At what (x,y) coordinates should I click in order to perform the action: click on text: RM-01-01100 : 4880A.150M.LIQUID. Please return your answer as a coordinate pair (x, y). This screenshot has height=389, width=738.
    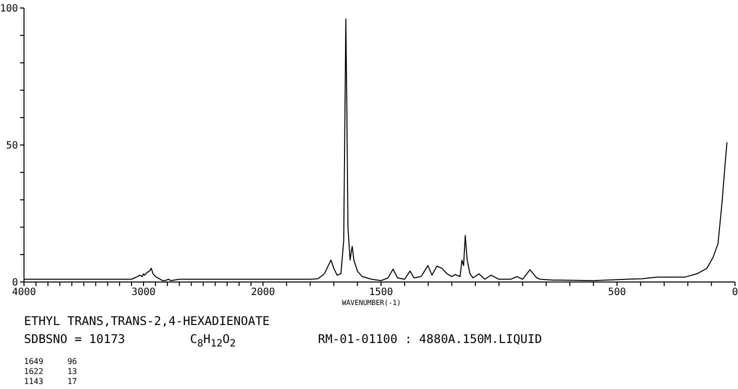
    Looking at the image, I should click on (430, 339).